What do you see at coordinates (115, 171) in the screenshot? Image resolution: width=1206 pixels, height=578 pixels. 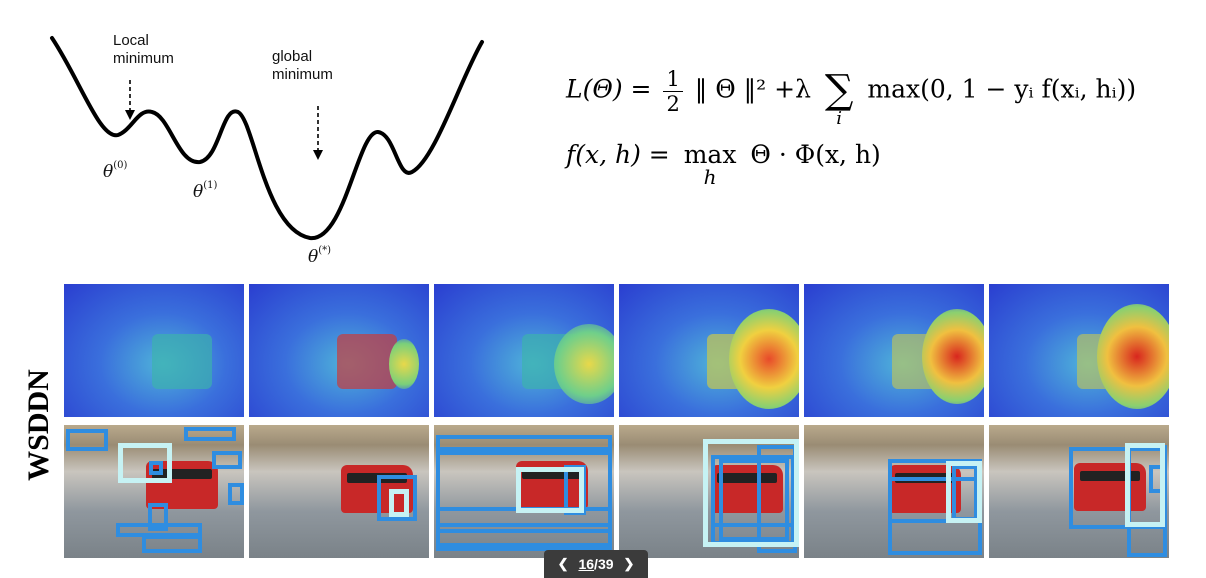 I see `theta-0-label: θ(0)` at bounding box center [115, 171].